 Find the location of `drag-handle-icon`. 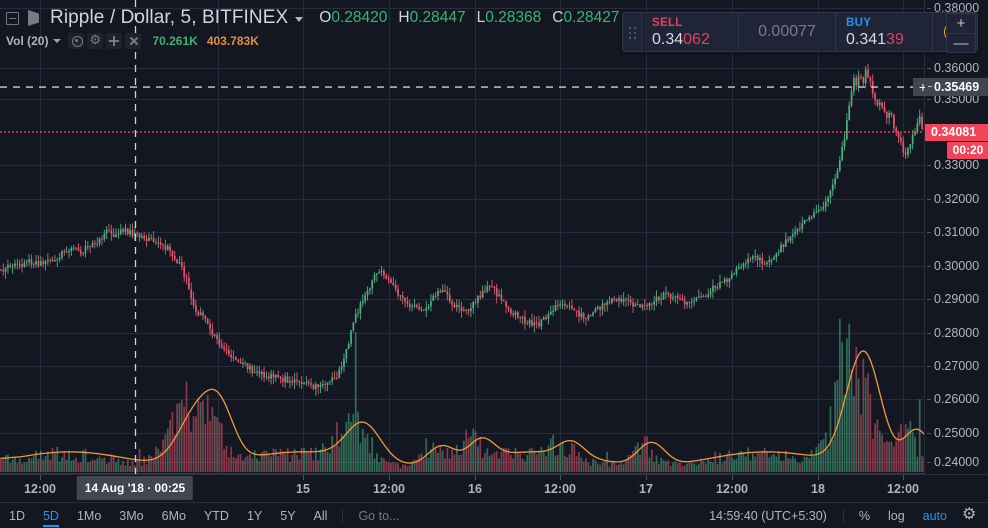

drag-handle-icon is located at coordinates (632, 32).